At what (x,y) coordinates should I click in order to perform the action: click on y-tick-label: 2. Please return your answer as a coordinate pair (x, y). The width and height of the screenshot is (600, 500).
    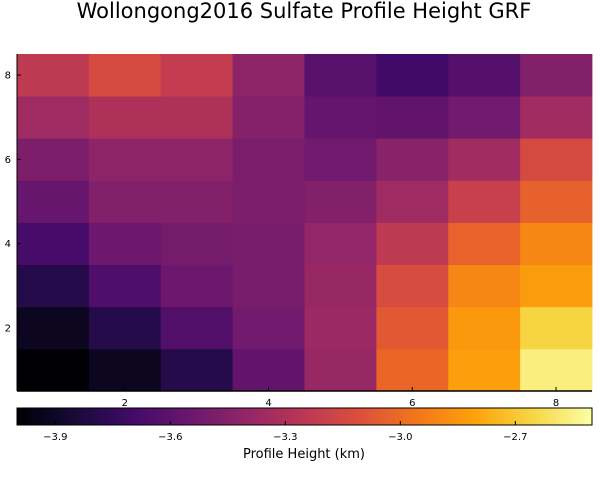
    Looking at the image, I should click on (8, 328).